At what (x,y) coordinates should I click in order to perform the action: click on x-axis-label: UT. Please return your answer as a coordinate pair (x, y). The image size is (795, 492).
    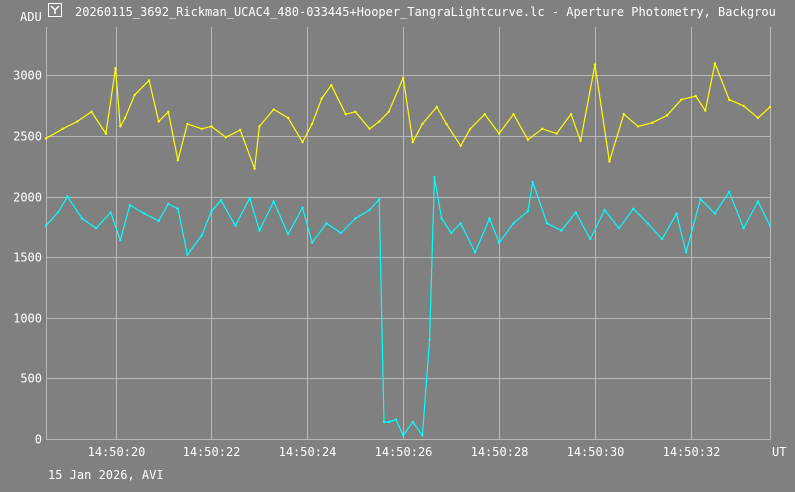
    Looking at the image, I should click on (779, 452).